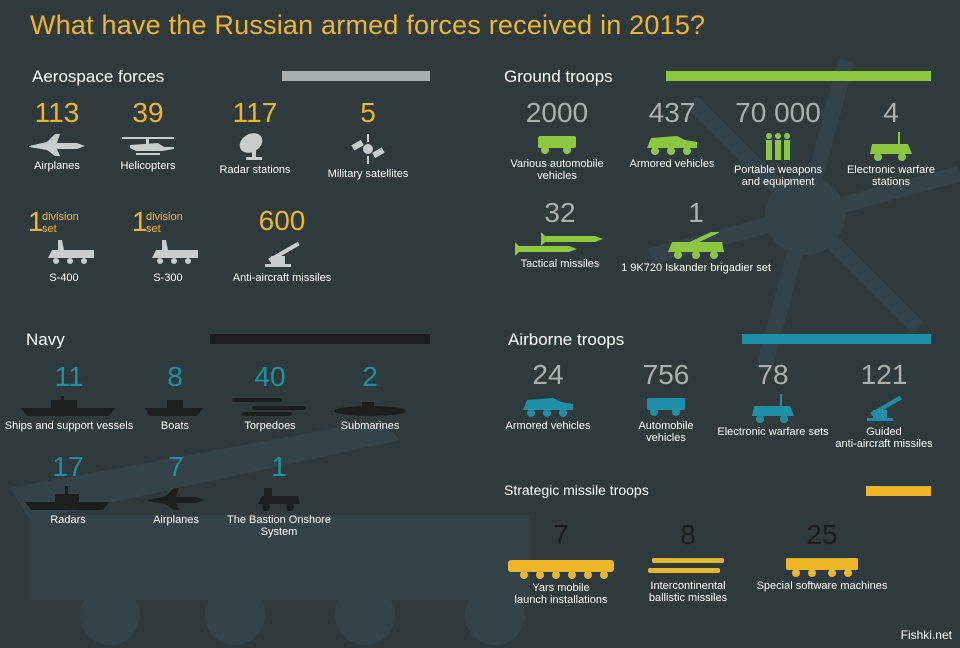 This screenshot has width=960, height=648. I want to click on strategic-heading: Strategic missile troops, so click(576, 490).